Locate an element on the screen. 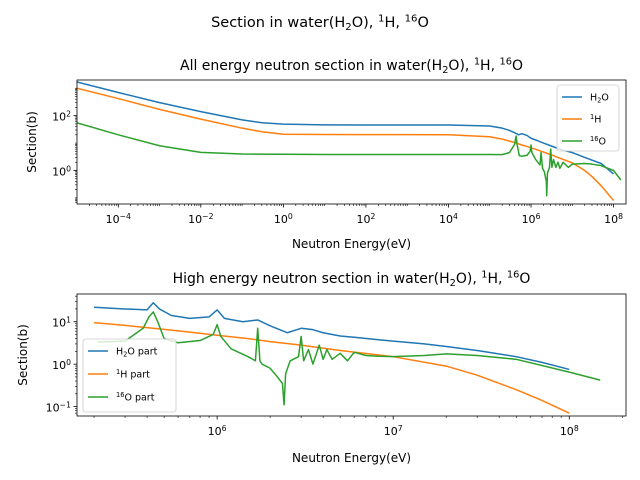 The height and width of the screenshot is (480, 640). chart1-y-tick-label: 10² is located at coordinates (61, 116).